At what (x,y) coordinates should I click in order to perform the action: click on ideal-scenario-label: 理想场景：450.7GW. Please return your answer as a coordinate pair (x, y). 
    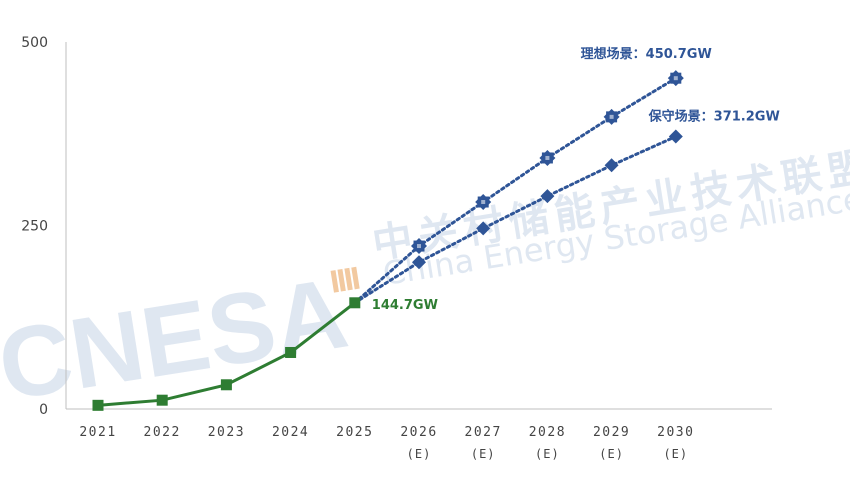
    Looking at the image, I should click on (646, 54).